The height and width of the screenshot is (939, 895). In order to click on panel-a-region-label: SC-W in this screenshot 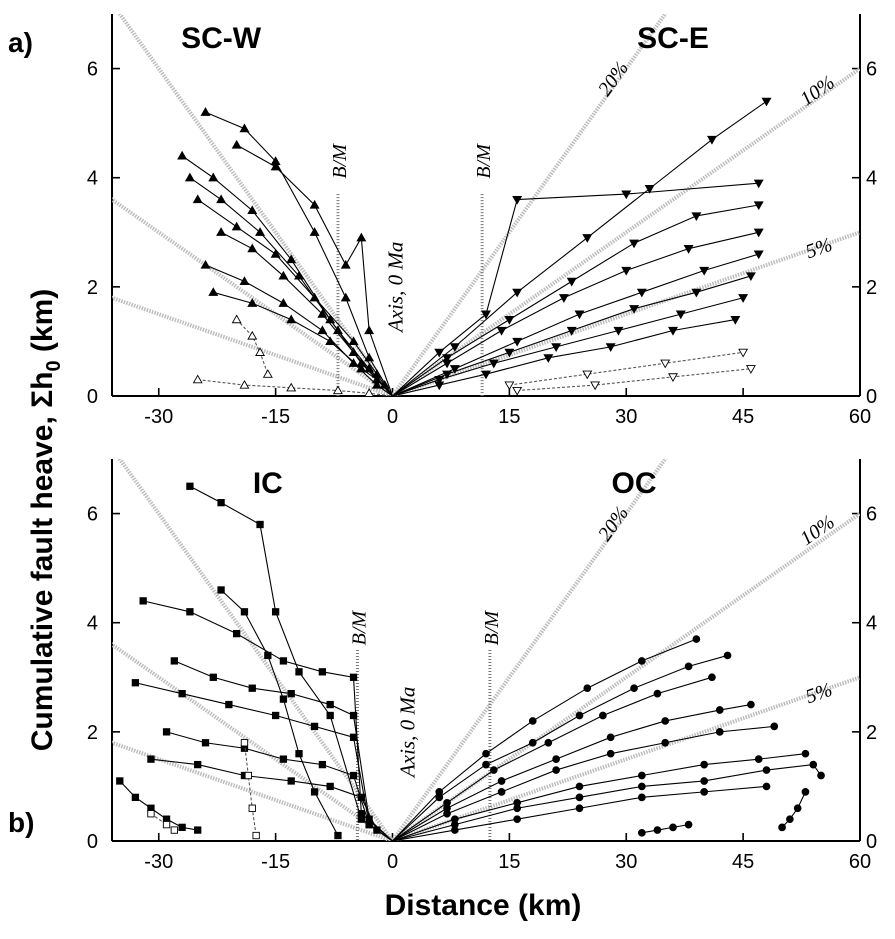, I will do `click(221, 38)`.